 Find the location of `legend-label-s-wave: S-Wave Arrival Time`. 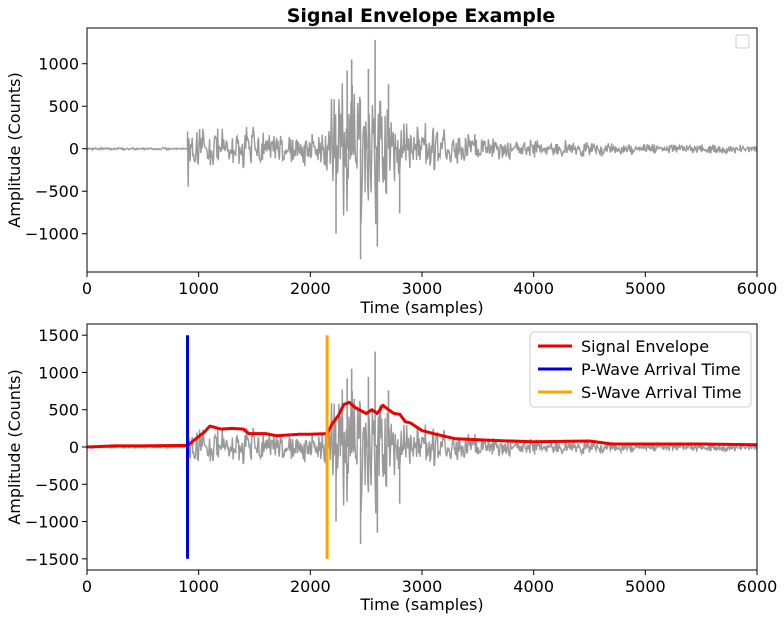

legend-label-s-wave: S-Wave Arrival Time is located at coordinates (661, 392).